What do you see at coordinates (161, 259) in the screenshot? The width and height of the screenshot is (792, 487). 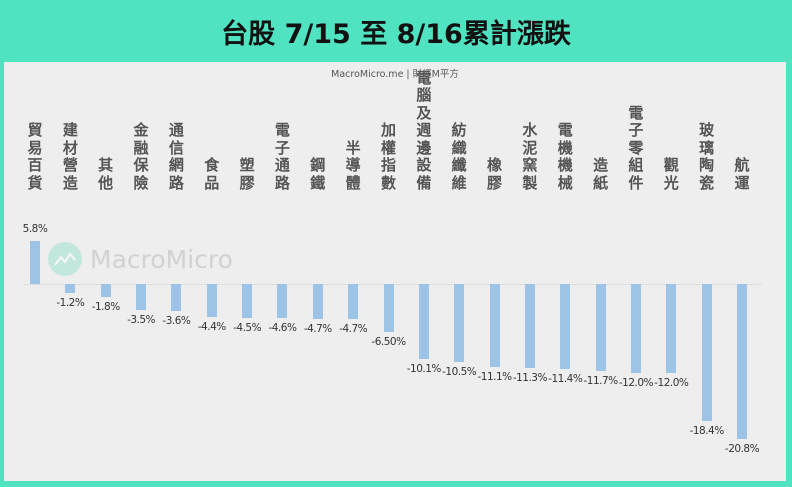 I see `watermark-text: MacroMicro` at bounding box center [161, 259].